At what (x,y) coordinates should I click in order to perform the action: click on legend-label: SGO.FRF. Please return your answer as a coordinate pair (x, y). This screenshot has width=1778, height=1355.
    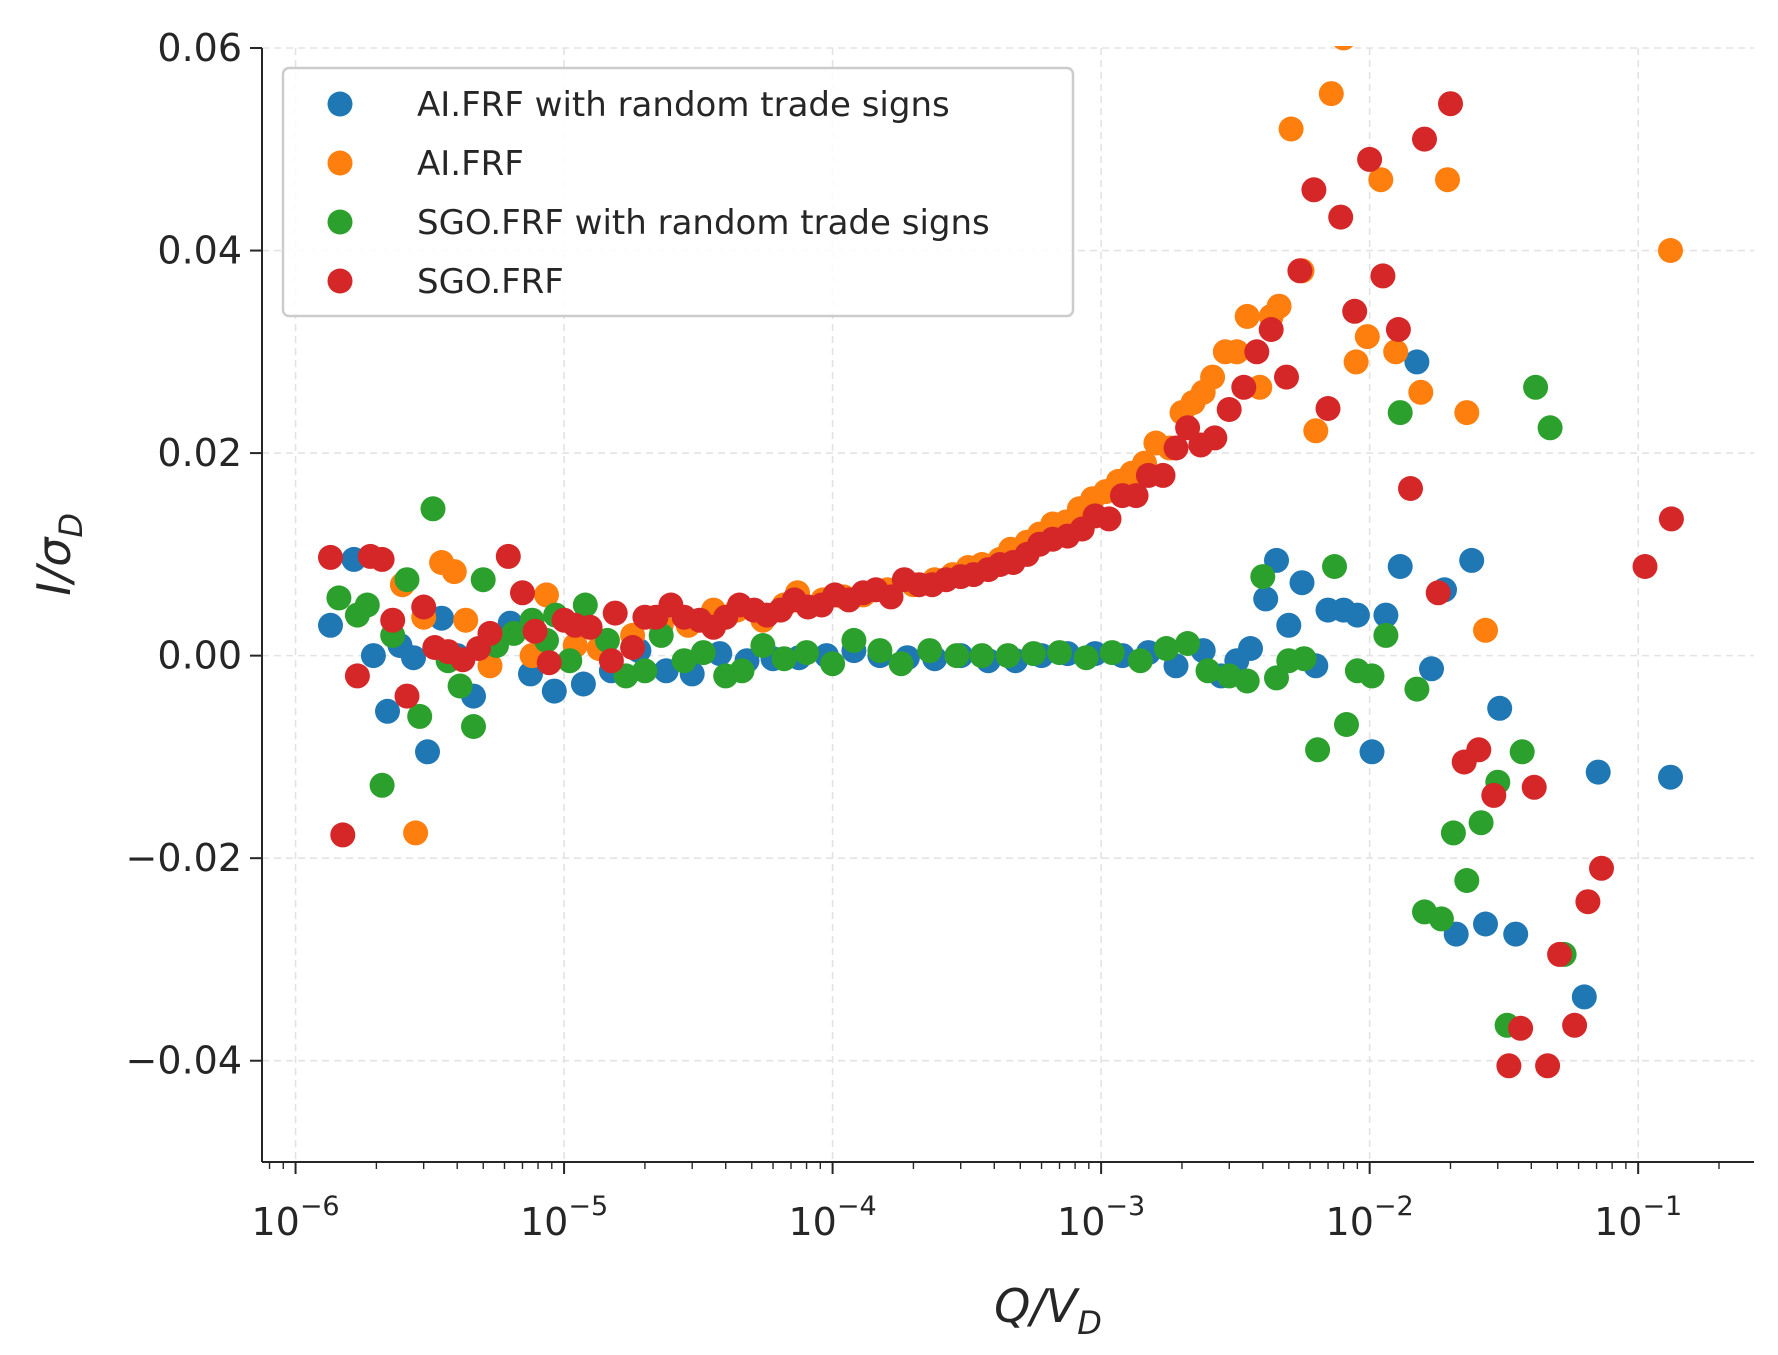
    Looking at the image, I should click on (490, 282).